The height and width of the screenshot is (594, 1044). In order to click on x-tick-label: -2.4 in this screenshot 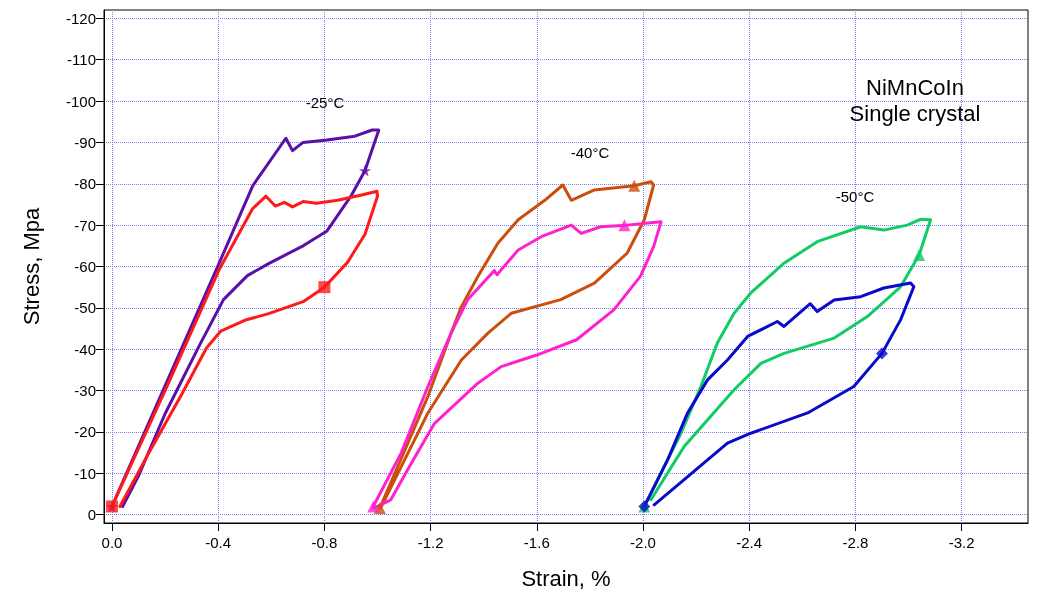, I will do `click(749, 542)`.